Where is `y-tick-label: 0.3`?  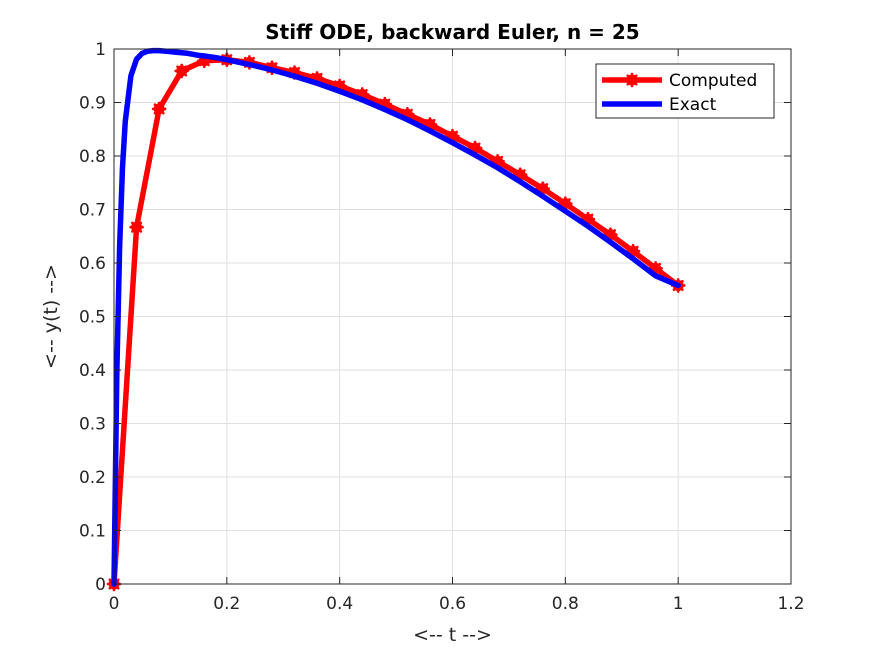 y-tick-label: 0.3 is located at coordinates (92, 425).